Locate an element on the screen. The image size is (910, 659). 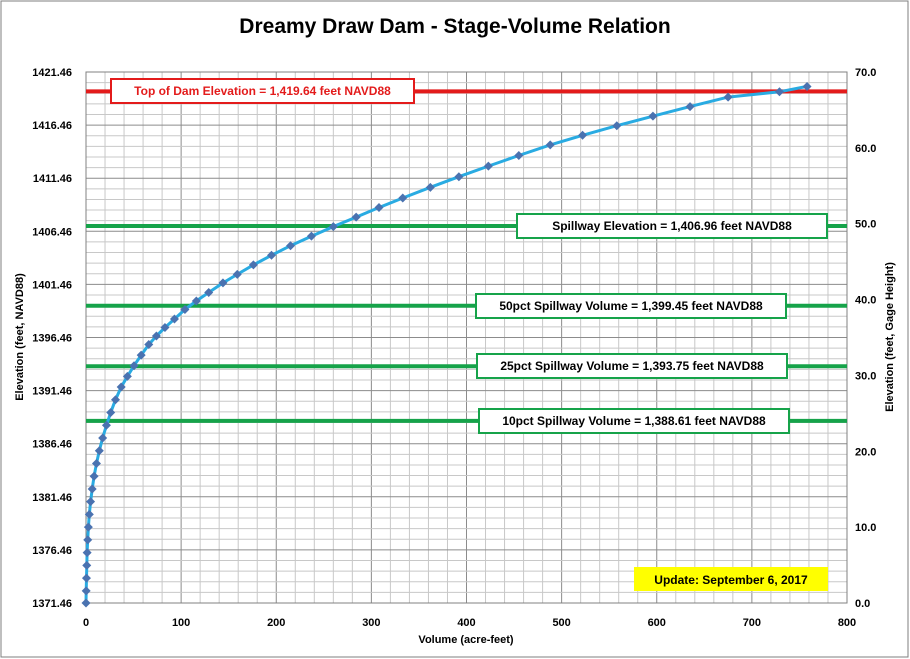
update-text: Update: September 6, 2017 is located at coordinates (731, 580).